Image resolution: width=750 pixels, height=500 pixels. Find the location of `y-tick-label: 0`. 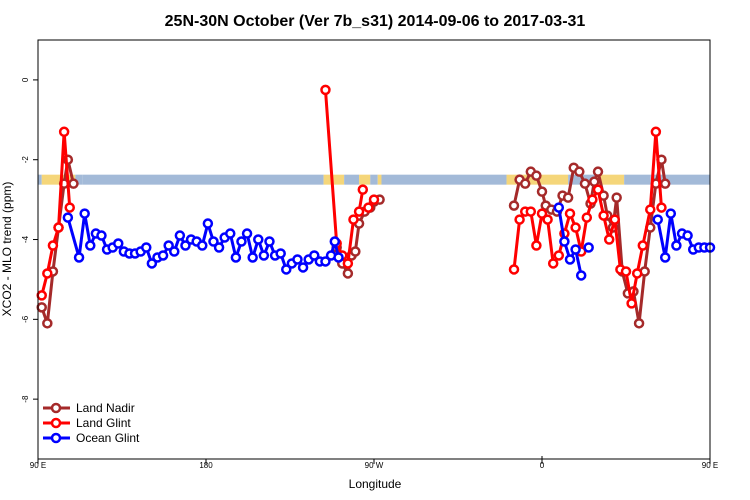

y-tick-label: 0 is located at coordinates (25, 79).